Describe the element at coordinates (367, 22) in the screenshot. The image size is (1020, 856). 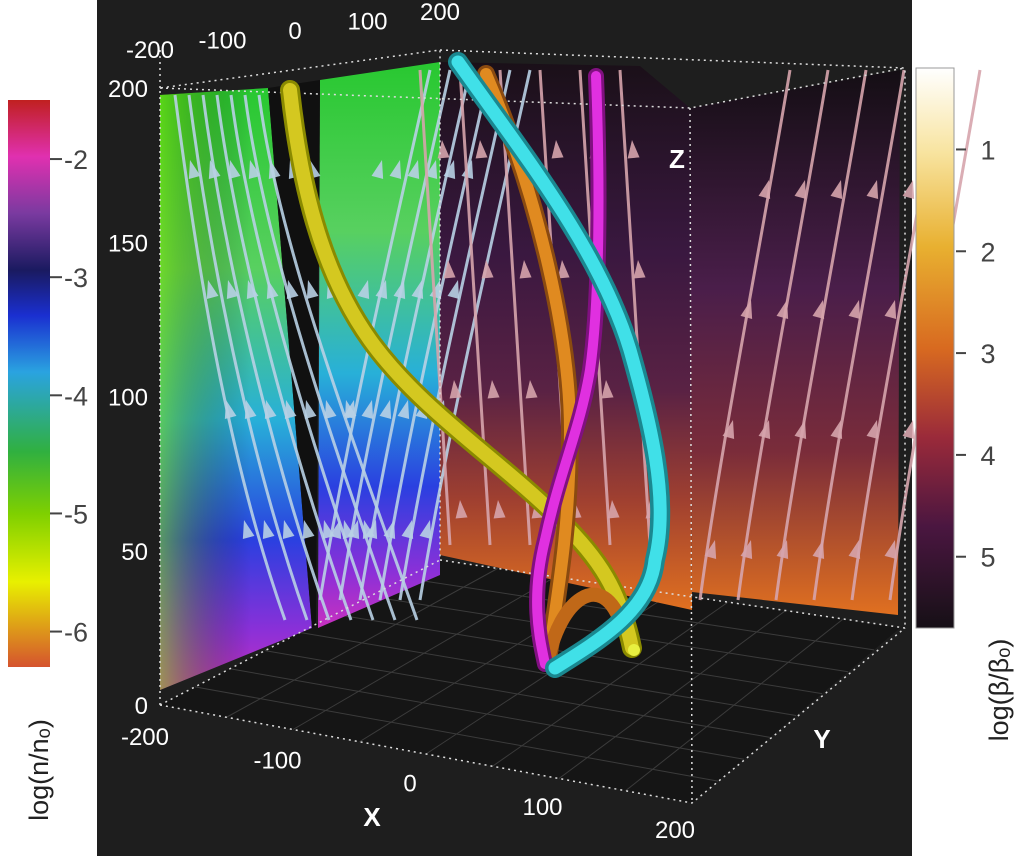
I see `top-x-tick-label: 100` at that location.